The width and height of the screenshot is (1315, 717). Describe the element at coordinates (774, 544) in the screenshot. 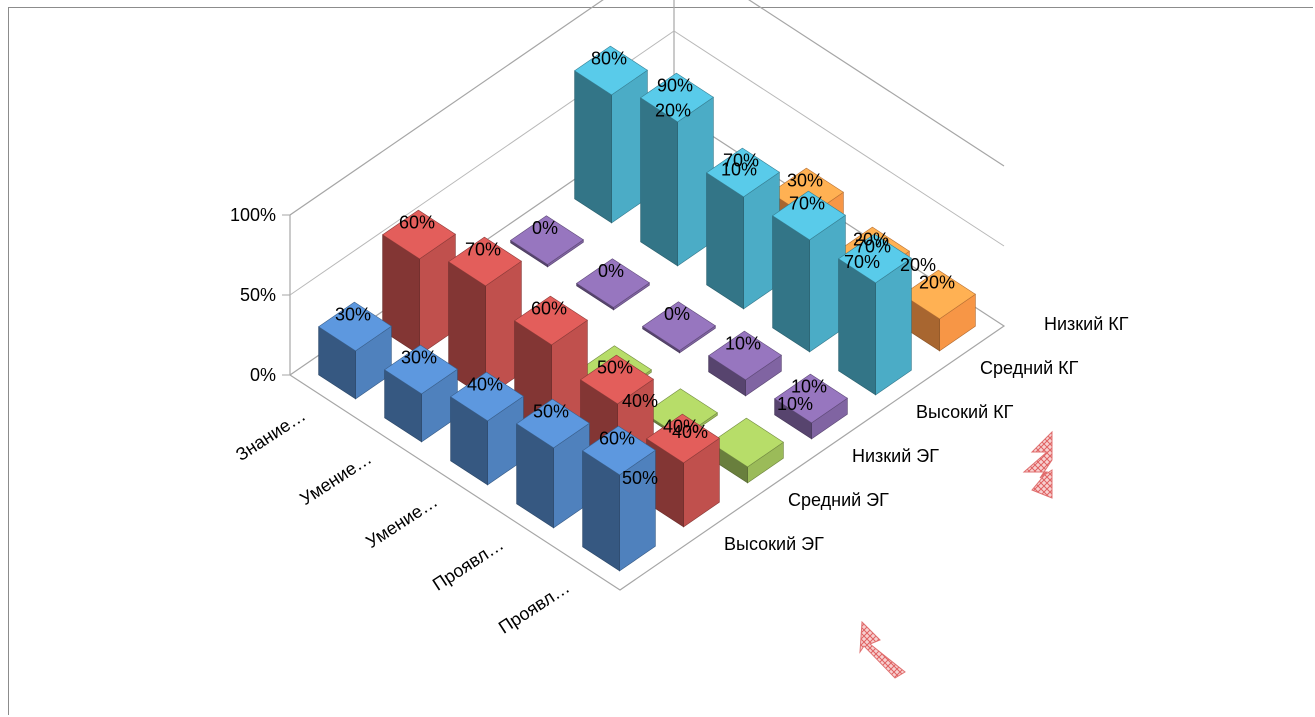

I see `series-label: Высокий ЭГ` at that location.